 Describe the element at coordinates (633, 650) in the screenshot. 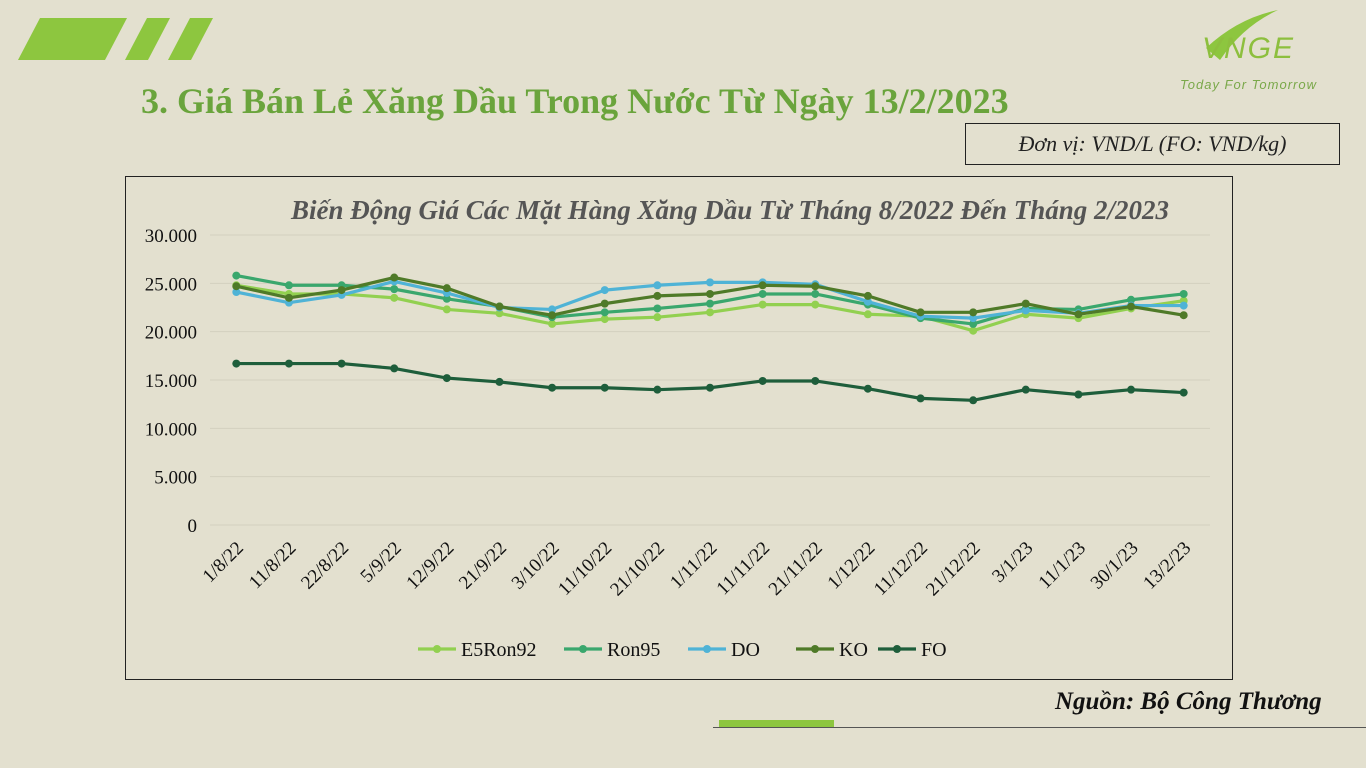

I see `legend-label-ron95: Ron95` at that location.